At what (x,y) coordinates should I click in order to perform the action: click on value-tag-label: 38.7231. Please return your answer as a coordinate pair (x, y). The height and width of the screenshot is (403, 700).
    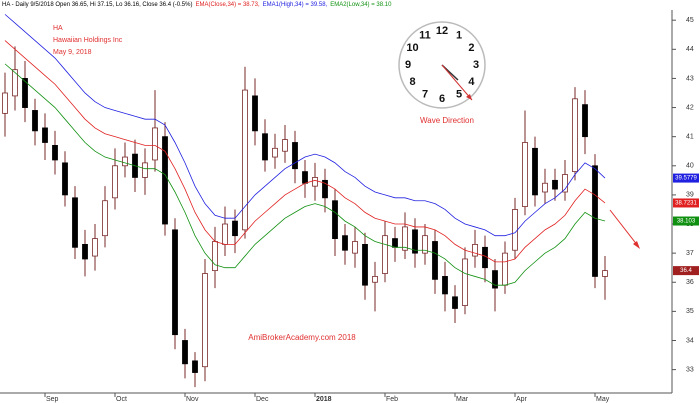
    Looking at the image, I should click on (686, 204).